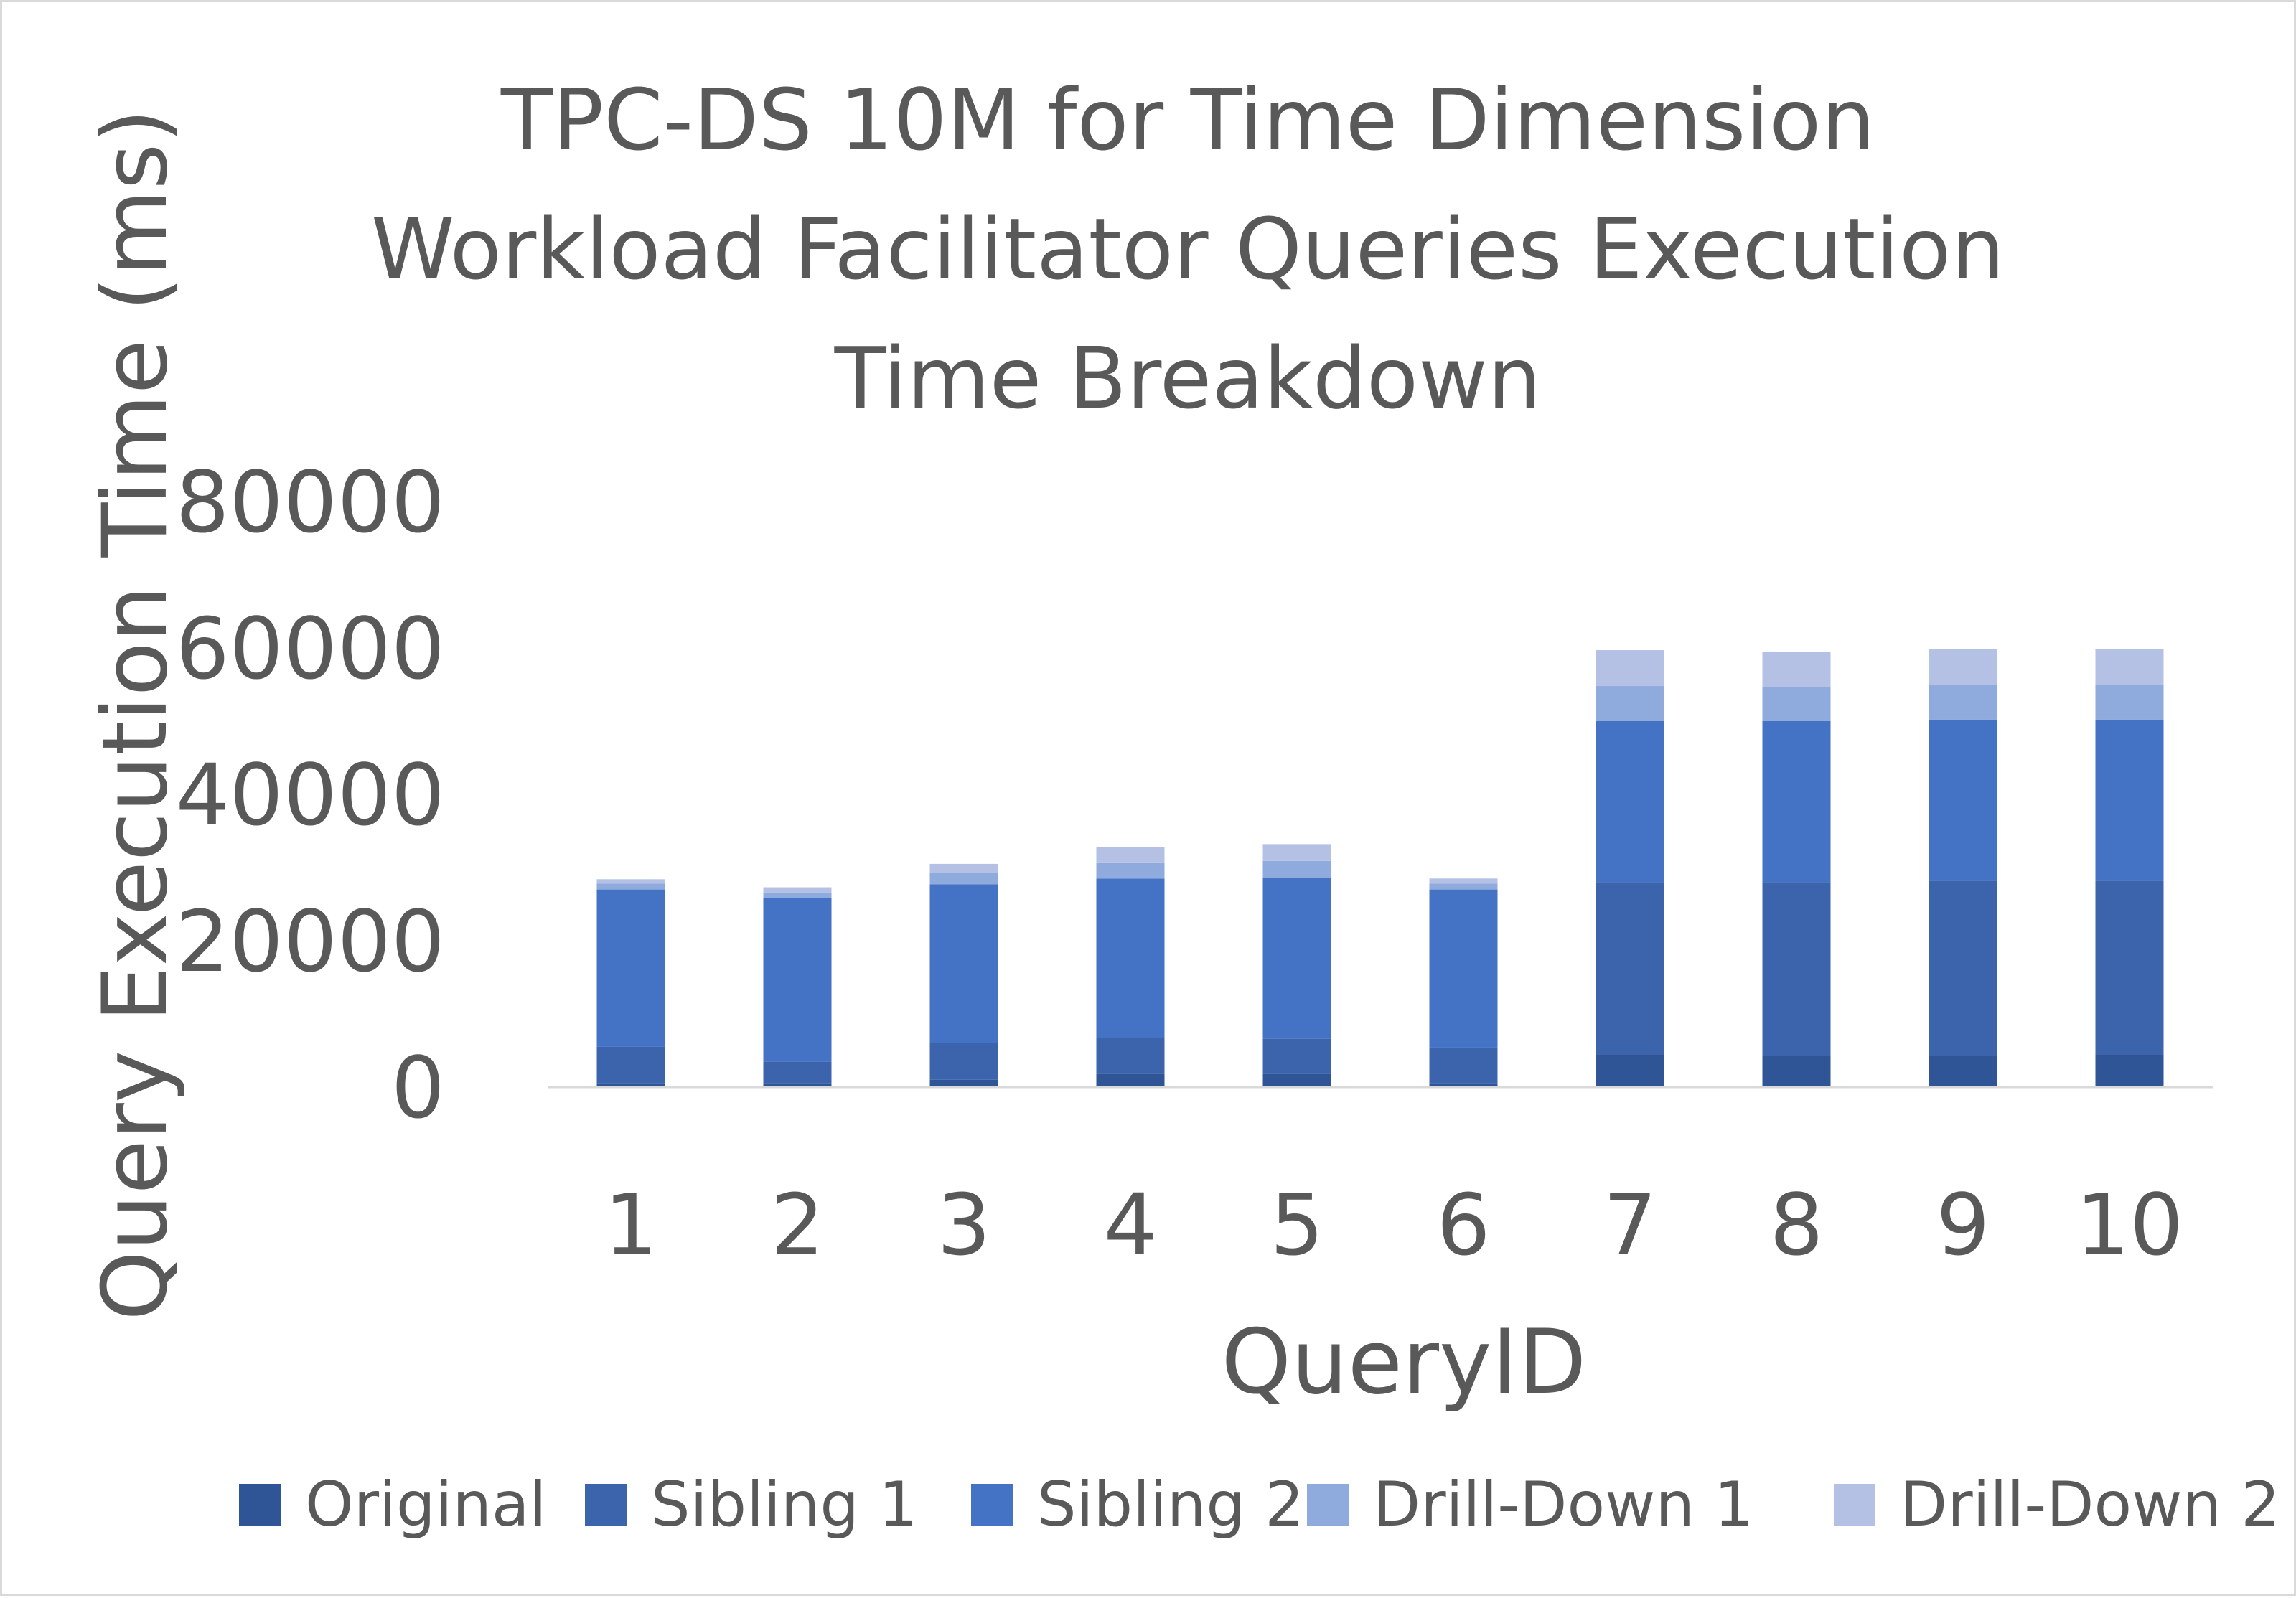  Describe the element at coordinates (1404, 1362) in the screenshot. I see `x-axis-title: QueryID` at that location.